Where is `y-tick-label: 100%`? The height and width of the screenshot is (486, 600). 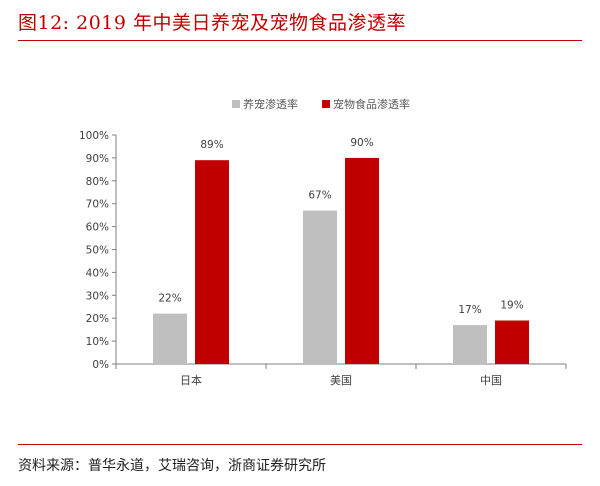
y-tick-label: 100% is located at coordinates (94, 136).